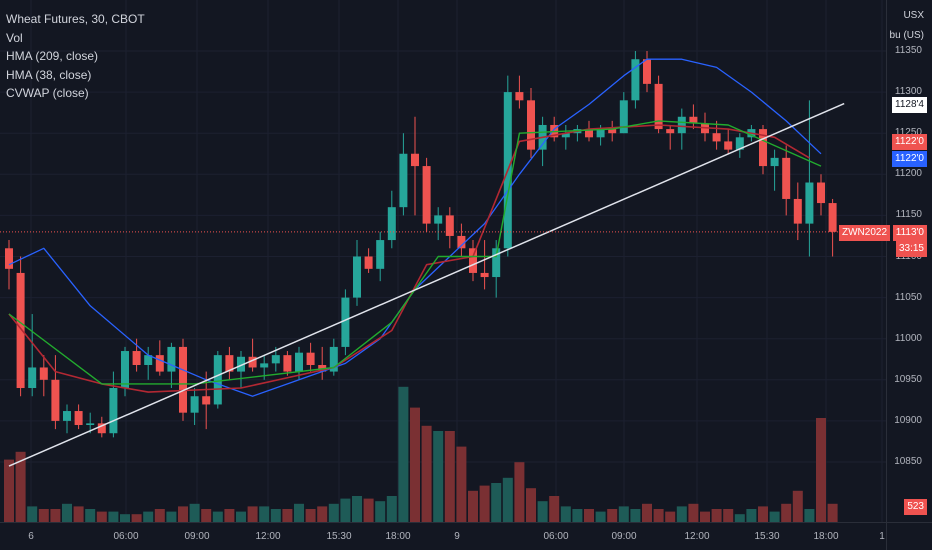 This screenshot has width=932, height=550. What do you see at coordinates (49, 74) in the screenshot?
I see `legend-hma-38: HMA (38, close)` at bounding box center [49, 74].